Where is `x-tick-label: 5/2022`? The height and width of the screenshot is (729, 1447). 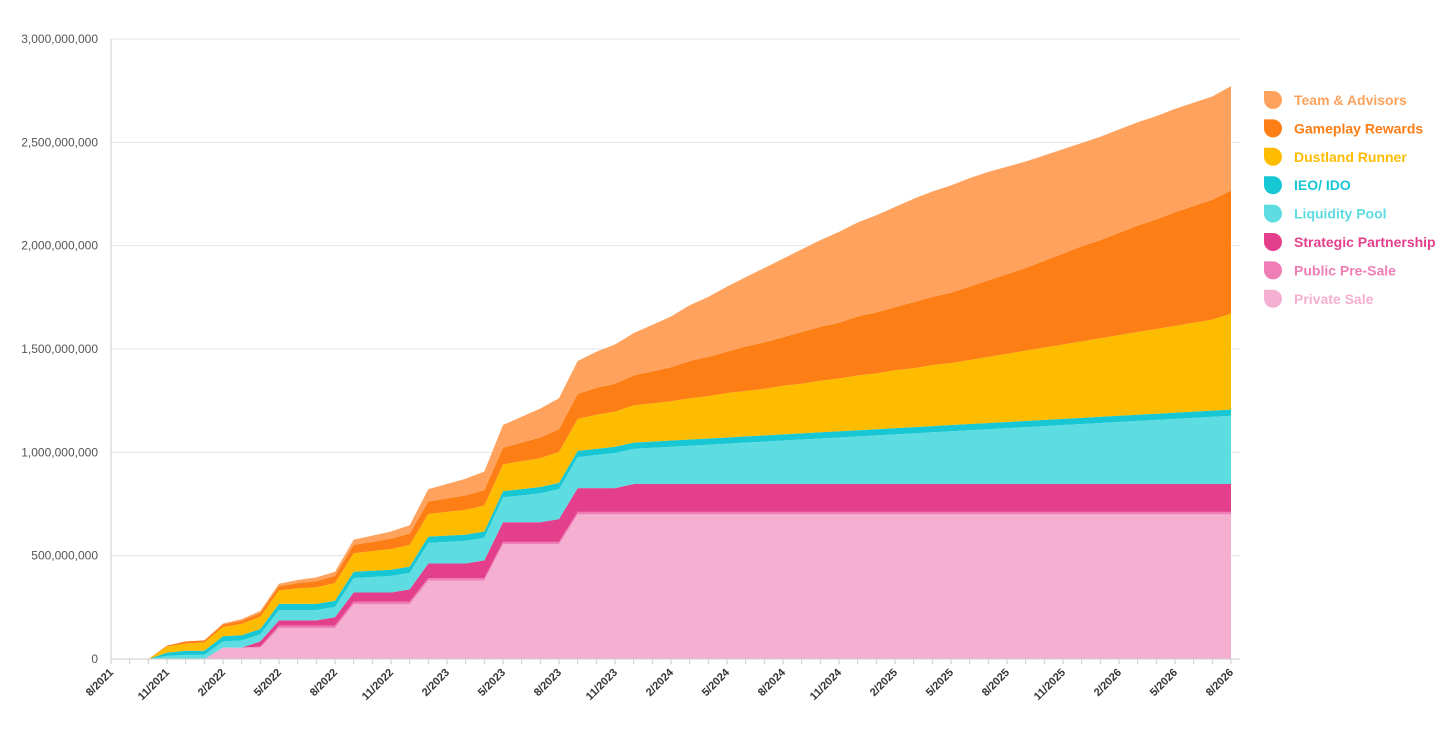 x-tick-label: 5/2022 is located at coordinates (268, 683).